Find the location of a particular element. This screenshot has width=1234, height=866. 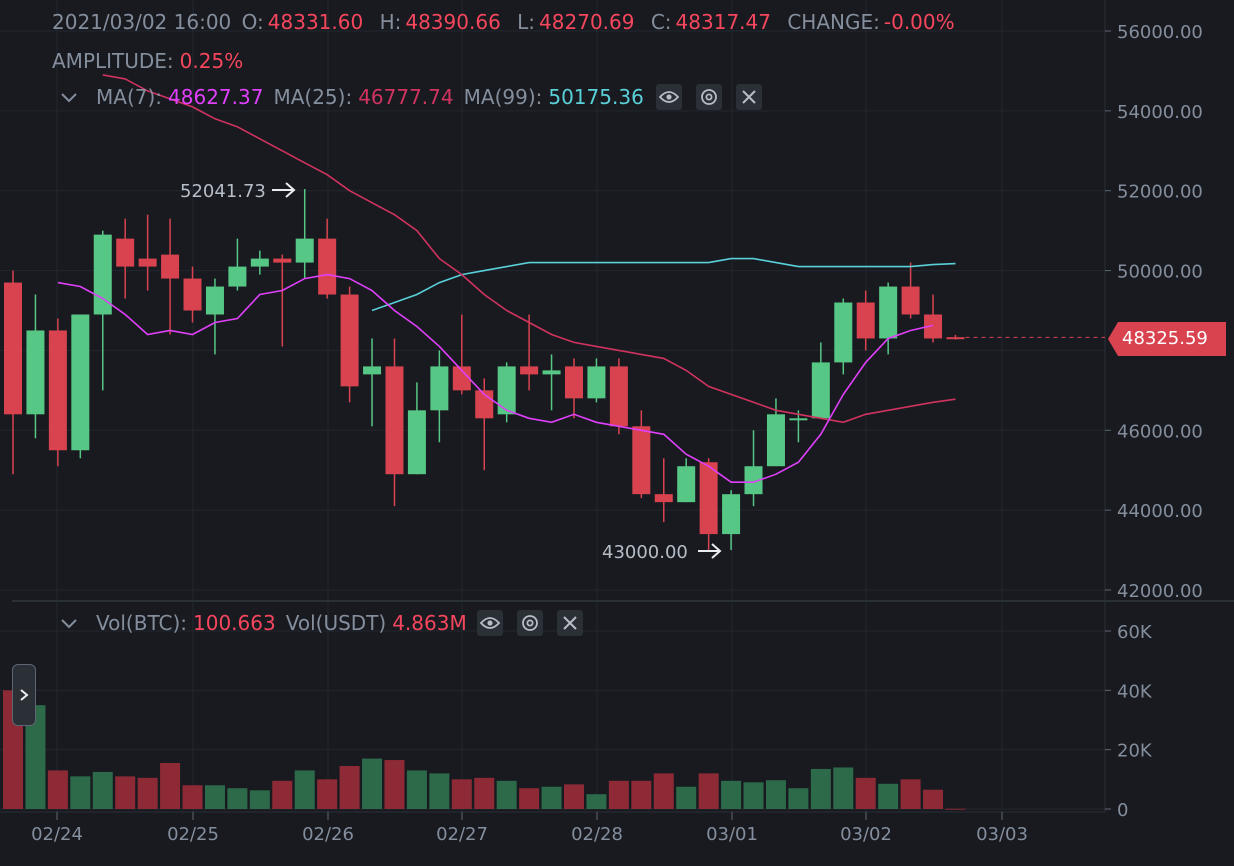

vol-settings-button is located at coordinates (529, 623).